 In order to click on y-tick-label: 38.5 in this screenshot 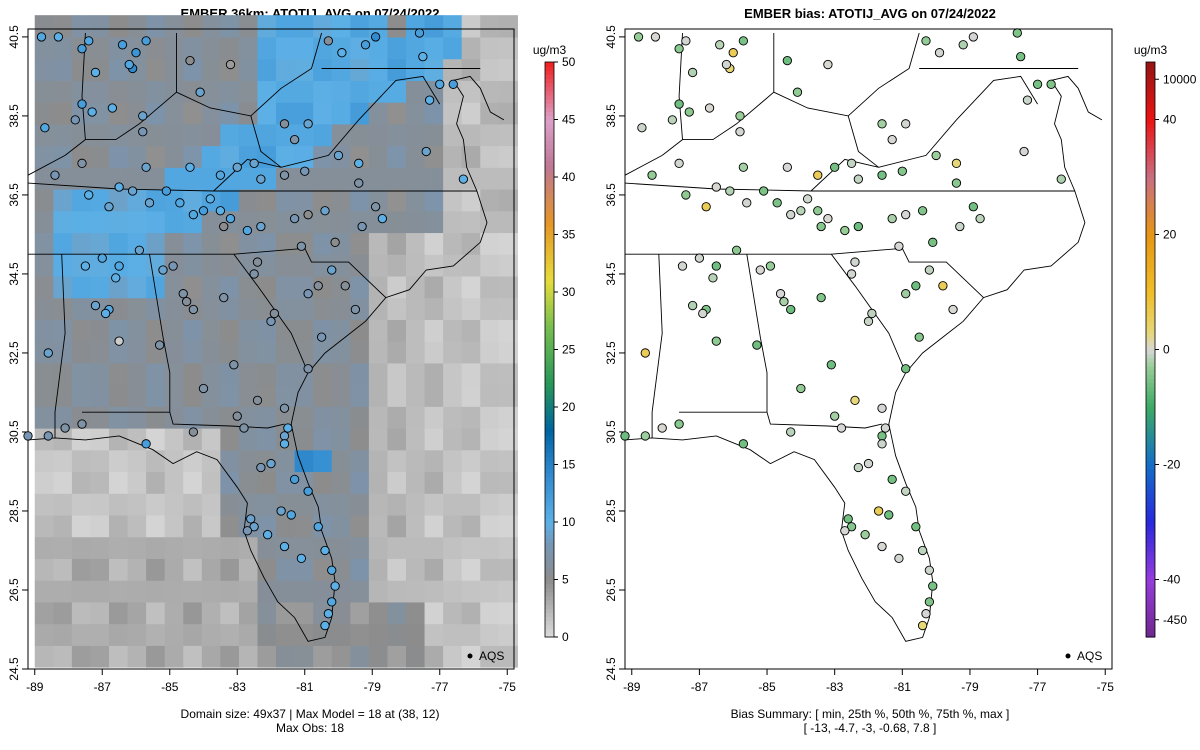, I will do `click(14, 116)`.